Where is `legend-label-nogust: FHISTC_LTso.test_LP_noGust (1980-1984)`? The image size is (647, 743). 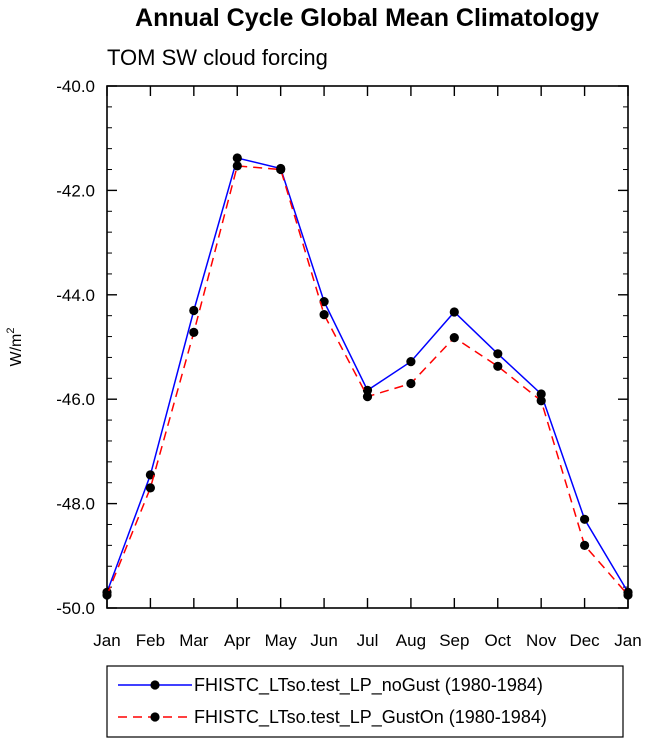 legend-label-nogust: FHISTC_LTso.test_LP_noGust (1980-1984) is located at coordinates (368, 685).